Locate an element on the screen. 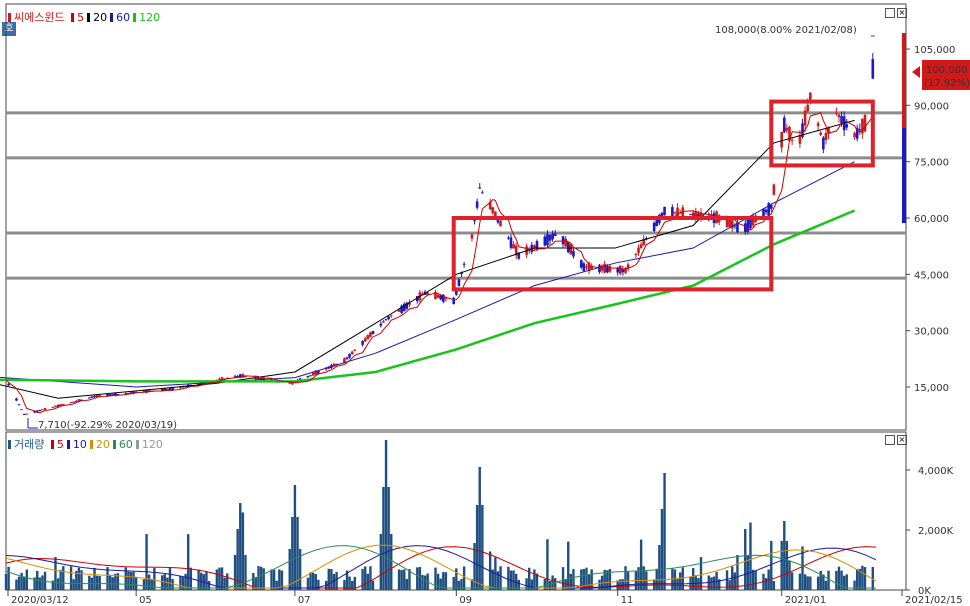  ma-legend-label-10: 10 is located at coordinates (79, 444).